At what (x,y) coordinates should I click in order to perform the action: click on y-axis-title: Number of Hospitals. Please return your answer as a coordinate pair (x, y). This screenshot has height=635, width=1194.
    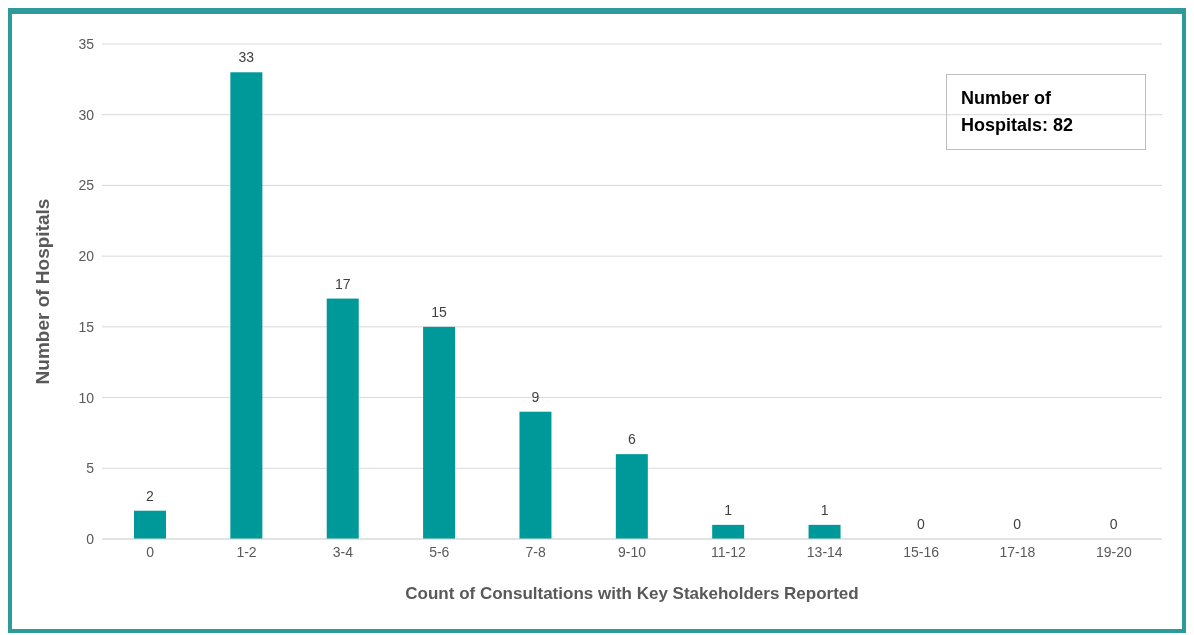
    Looking at the image, I should click on (42, 291).